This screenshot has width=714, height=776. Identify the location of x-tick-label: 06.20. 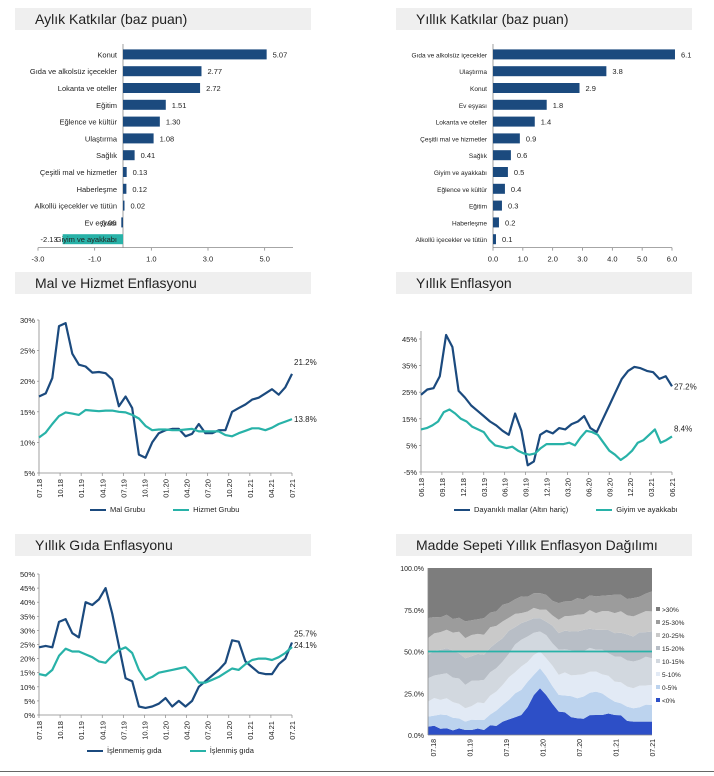
(588, 487).